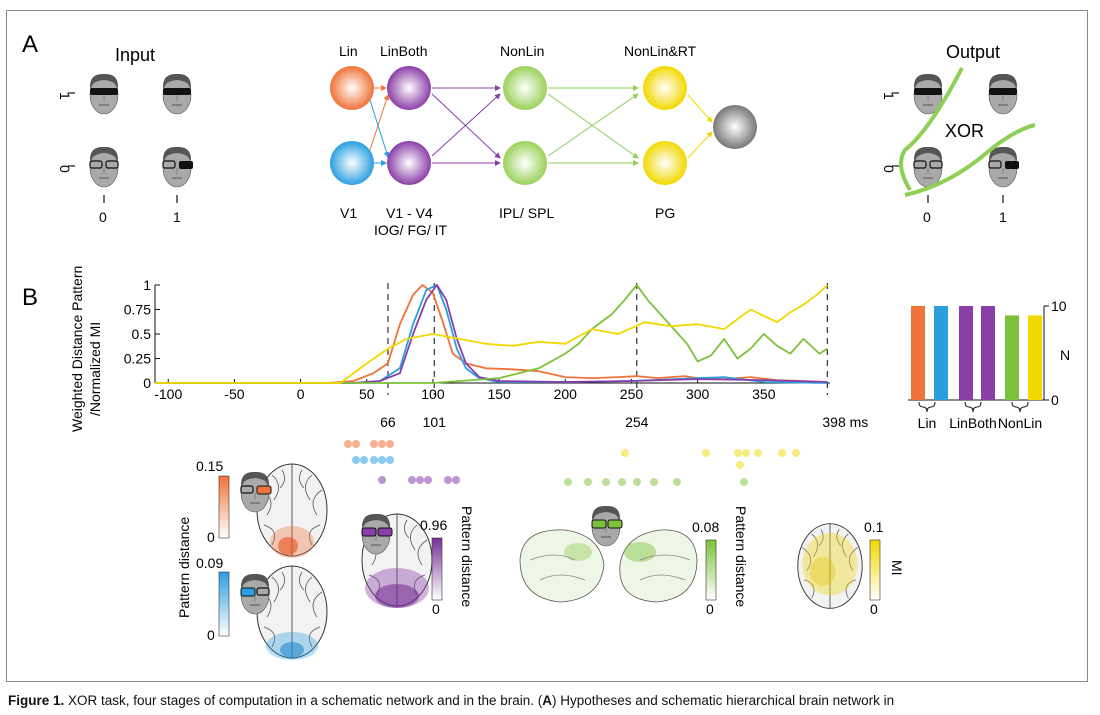 This screenshot has height=715, width=1100. Describe the element at coordinates (436, 609) in the screenshot. I see `colorbar-purple-min: 0` at that location.